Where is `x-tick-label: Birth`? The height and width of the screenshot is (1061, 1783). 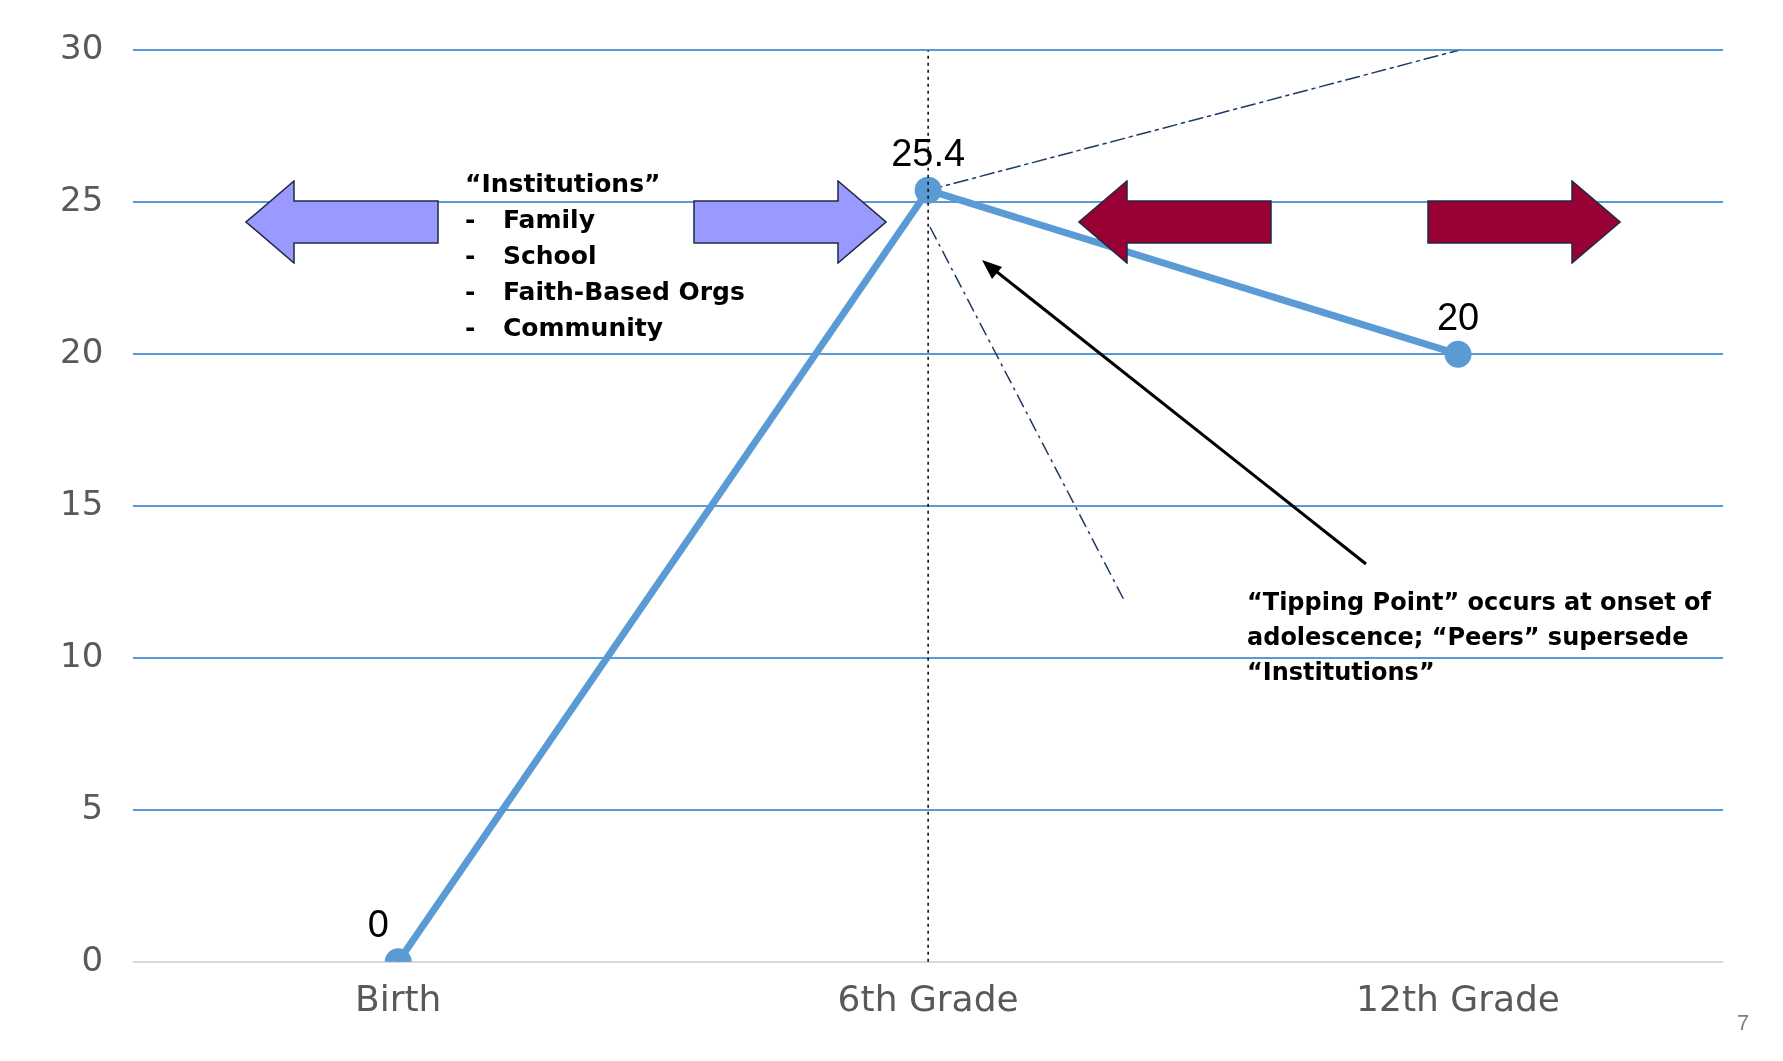
x-tick-label: Birth is located at coordinates (398, 998).